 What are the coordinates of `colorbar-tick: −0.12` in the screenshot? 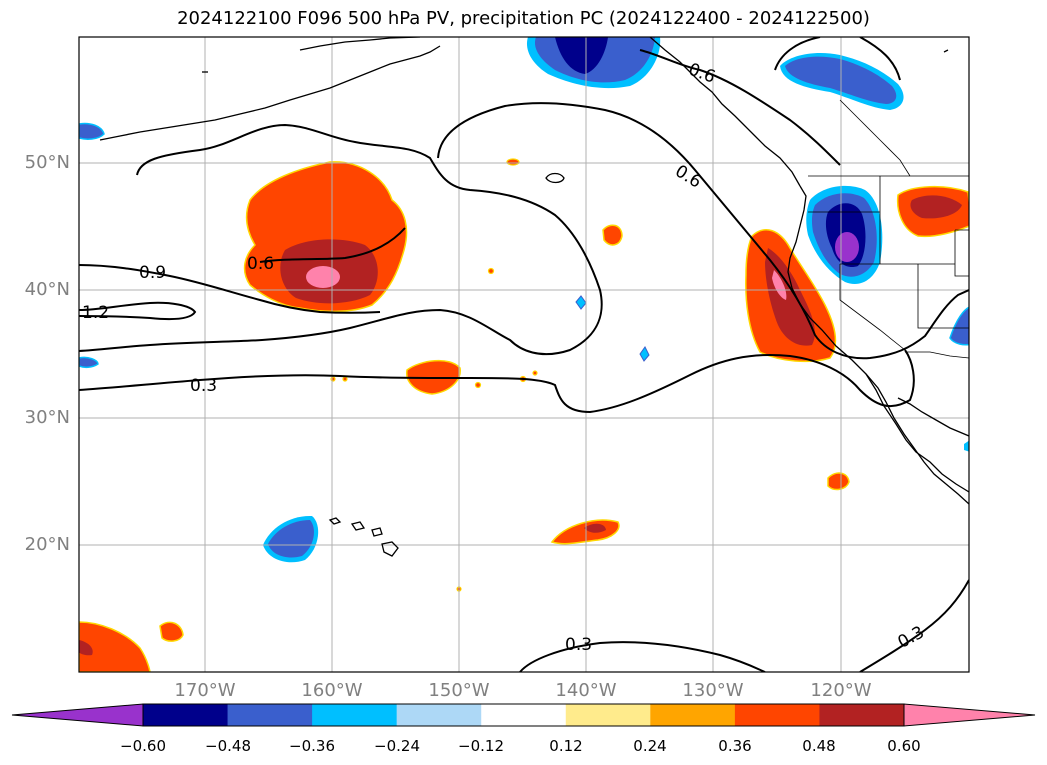 It's located at (481, 746).